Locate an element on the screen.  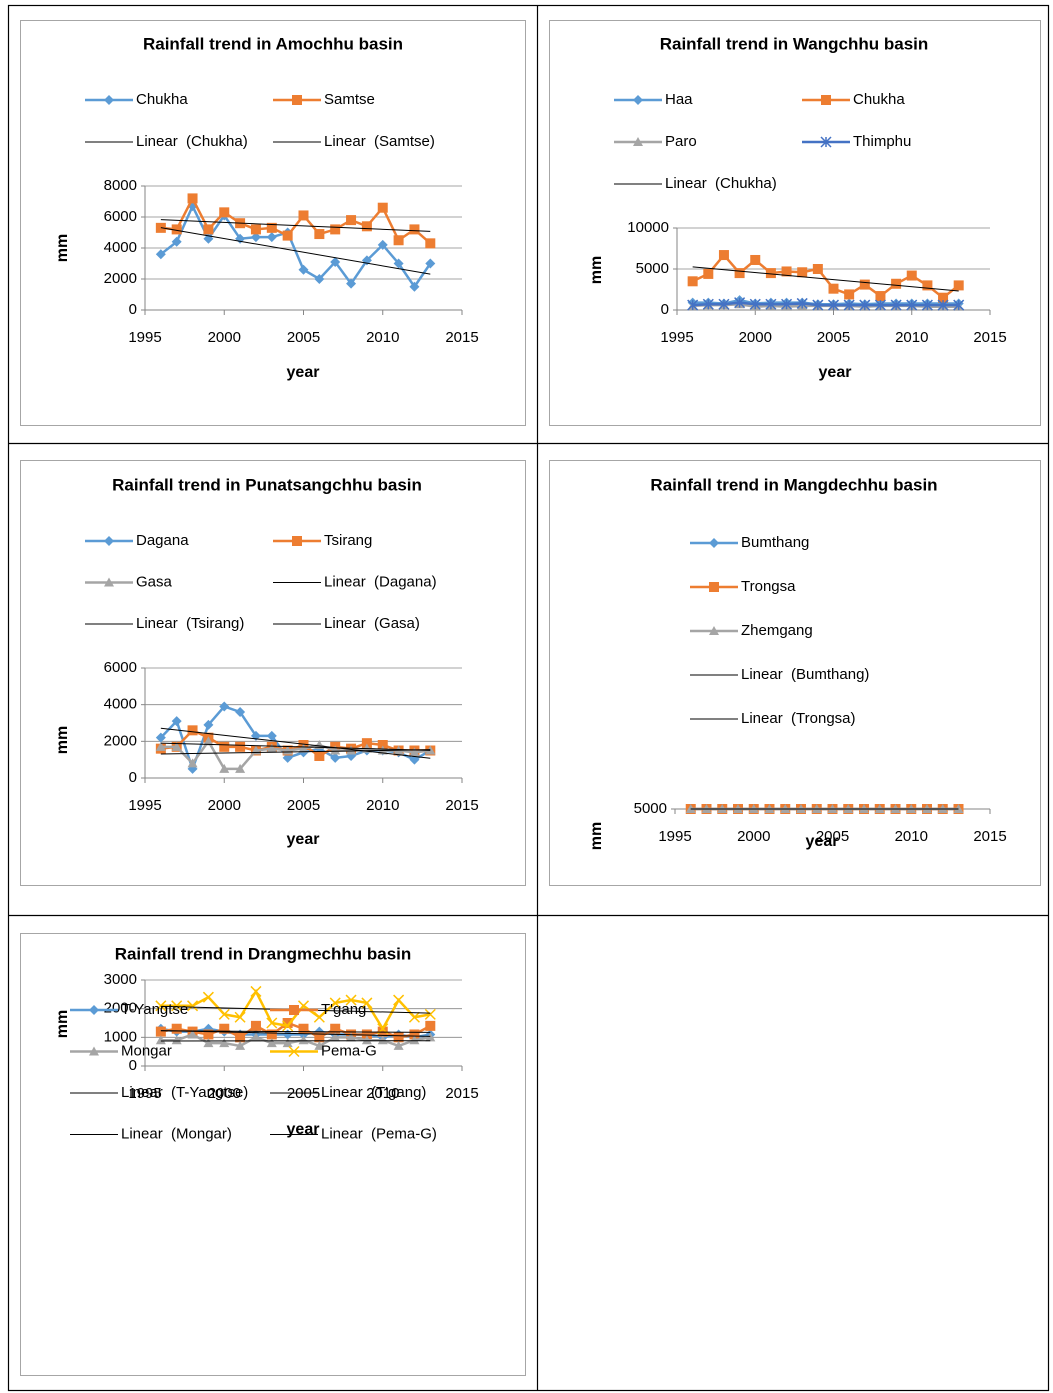
legend-label: Dagana is located at coordinates (162, 540).